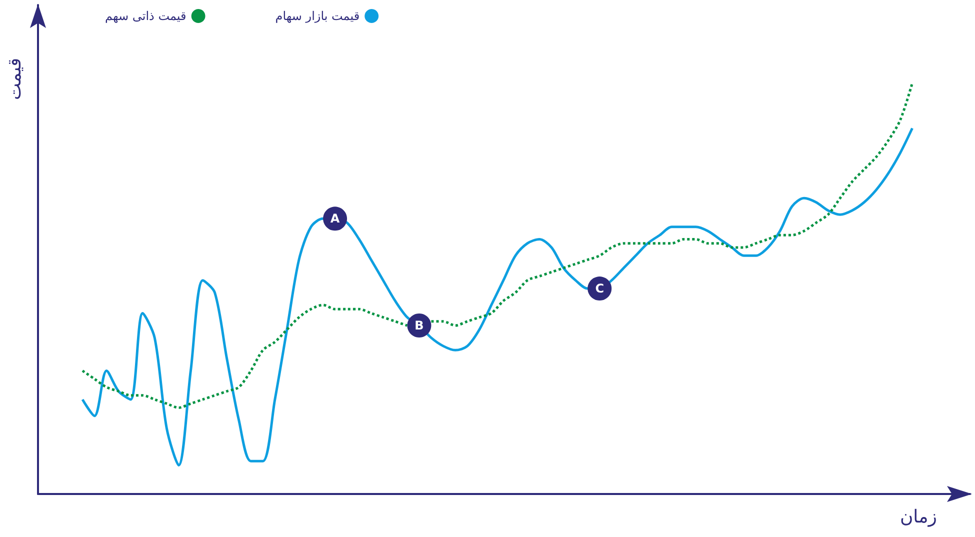  I want to click on legend-label: قیمت ذاتی سهم, so click(145, 16).